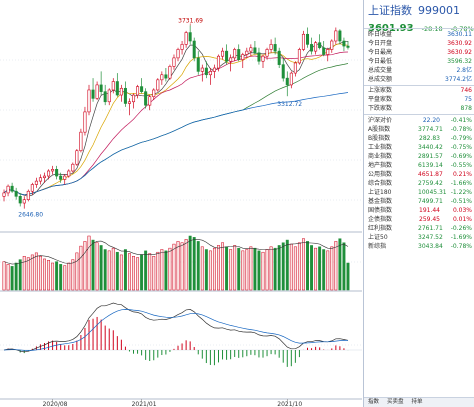 The height and width of the screenshot is (407, 474). What do you see at coordinates (420, 228) in the screenshot?
I see `index-list-item: 红利指数 2761.71 -0.26%` at bounding box center [420, 228].